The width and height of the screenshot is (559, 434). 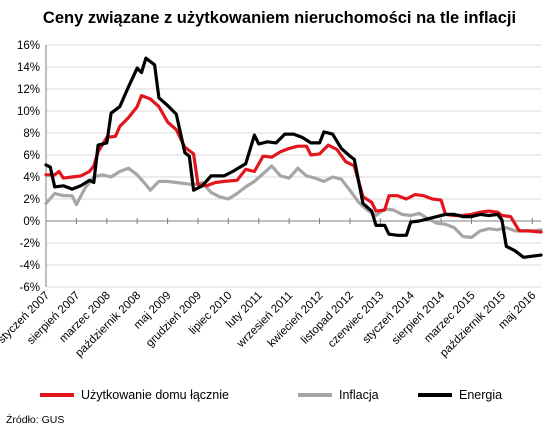 What do you see at coordinates (359, 395) in the screenshot?
I see `legend-label-inflacja: Inflacja` at bounding box center [359, 395].